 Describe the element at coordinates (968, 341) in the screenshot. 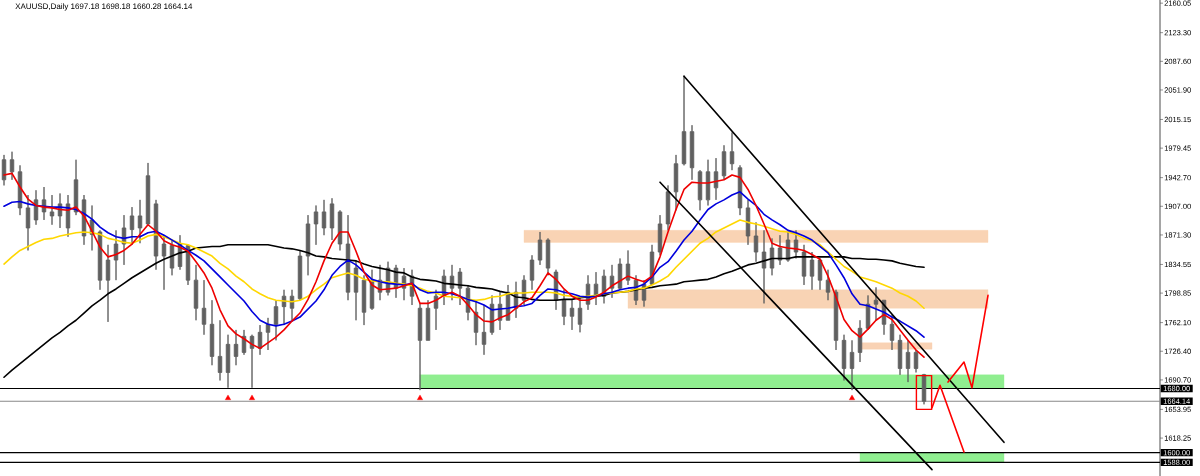

I see `line-series` at that location.